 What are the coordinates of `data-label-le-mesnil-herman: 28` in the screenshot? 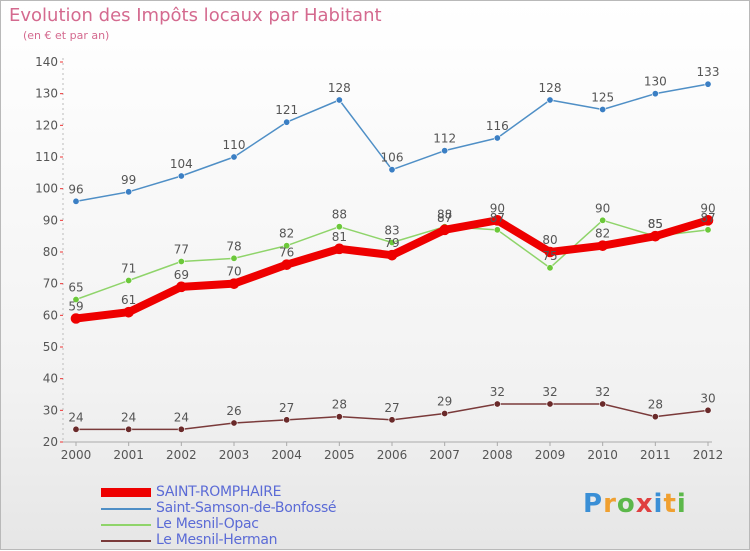 It's located at (339, 405).